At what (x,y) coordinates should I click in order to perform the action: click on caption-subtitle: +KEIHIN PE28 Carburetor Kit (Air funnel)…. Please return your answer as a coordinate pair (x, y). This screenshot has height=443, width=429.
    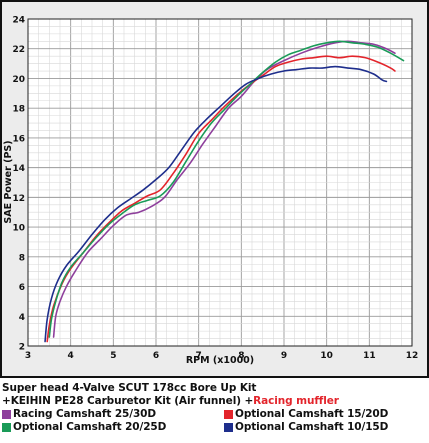
    Looking at the image, I should click on (214, 401).